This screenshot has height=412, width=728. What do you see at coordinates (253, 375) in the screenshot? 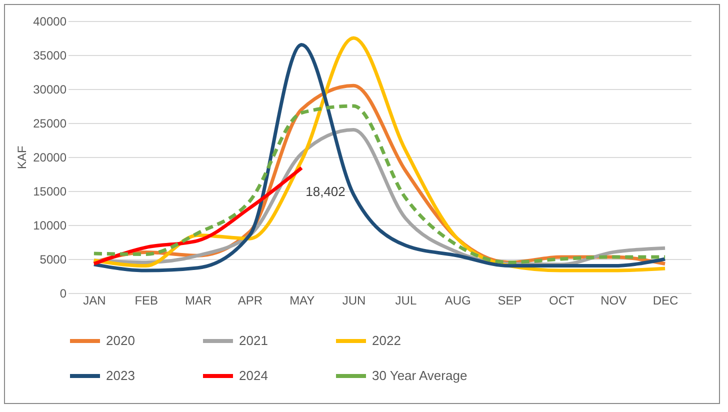
I see `legend-label: 2024` at bounding box center [253, 375].